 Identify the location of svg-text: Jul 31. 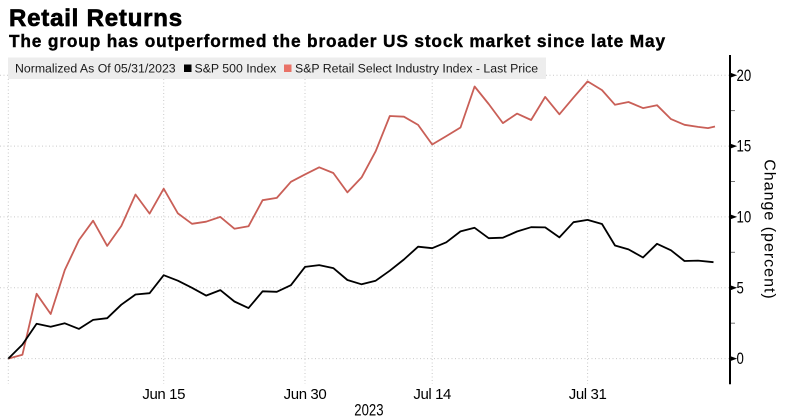
(588, 394).